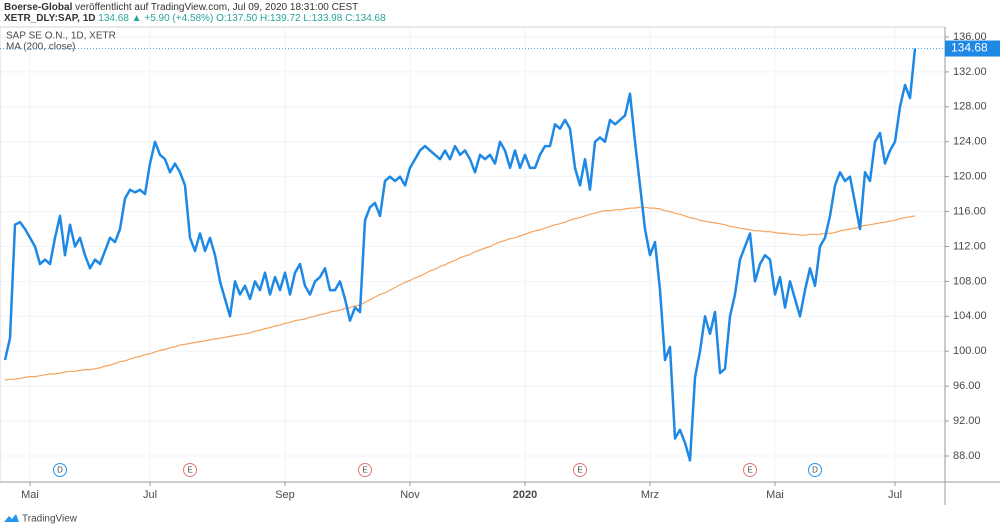  Describe the element at coordinates (970, 281) in the screenshot. I see `y-tick-label: 108.00` at that location.